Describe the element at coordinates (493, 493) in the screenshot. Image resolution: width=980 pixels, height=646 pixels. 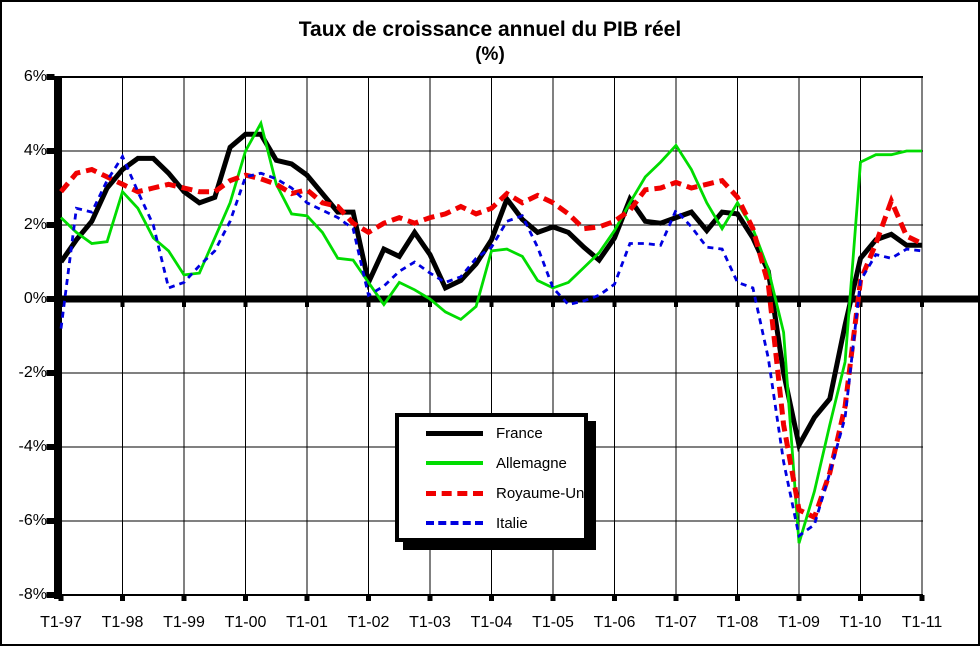
I see `legend-item-royaume-uni: Royaume-Uni` at that location.